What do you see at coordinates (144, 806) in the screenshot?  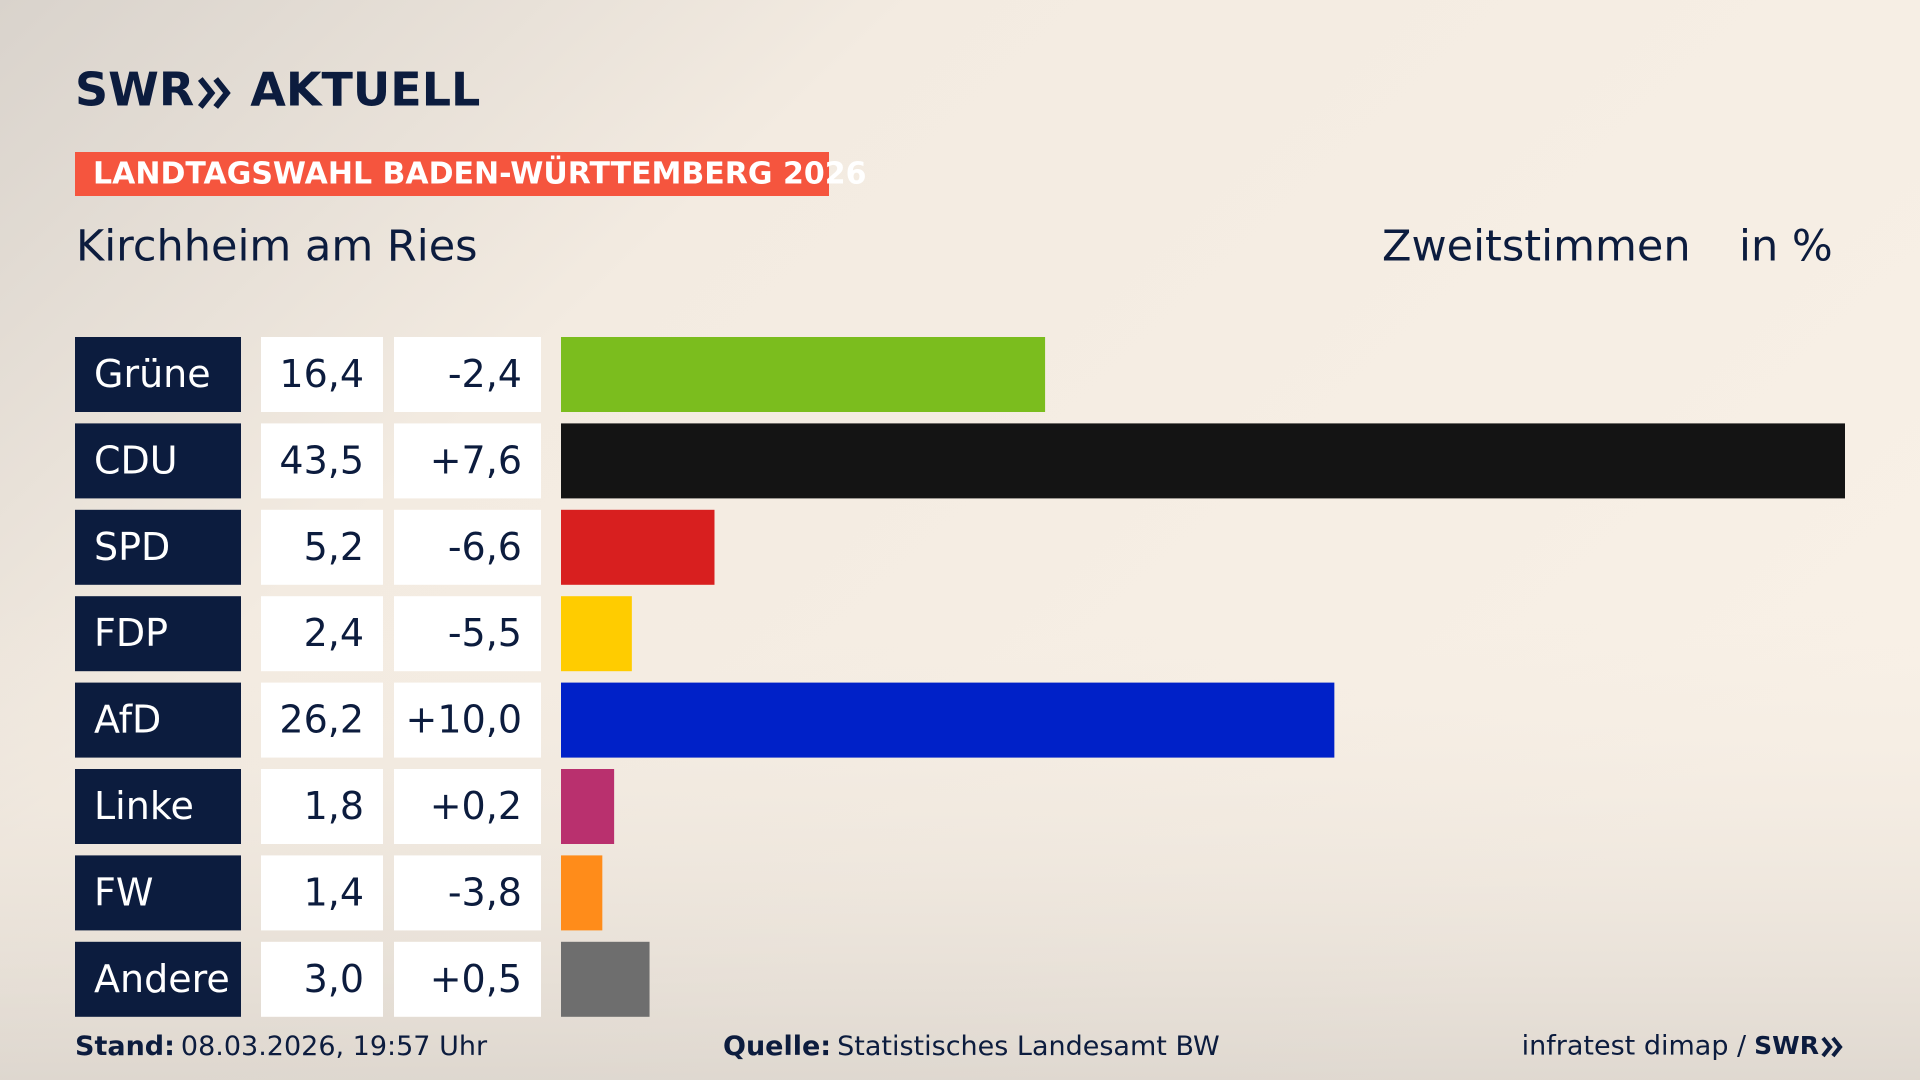 I see `party-label: Linke` at bounding box center [144, 806].